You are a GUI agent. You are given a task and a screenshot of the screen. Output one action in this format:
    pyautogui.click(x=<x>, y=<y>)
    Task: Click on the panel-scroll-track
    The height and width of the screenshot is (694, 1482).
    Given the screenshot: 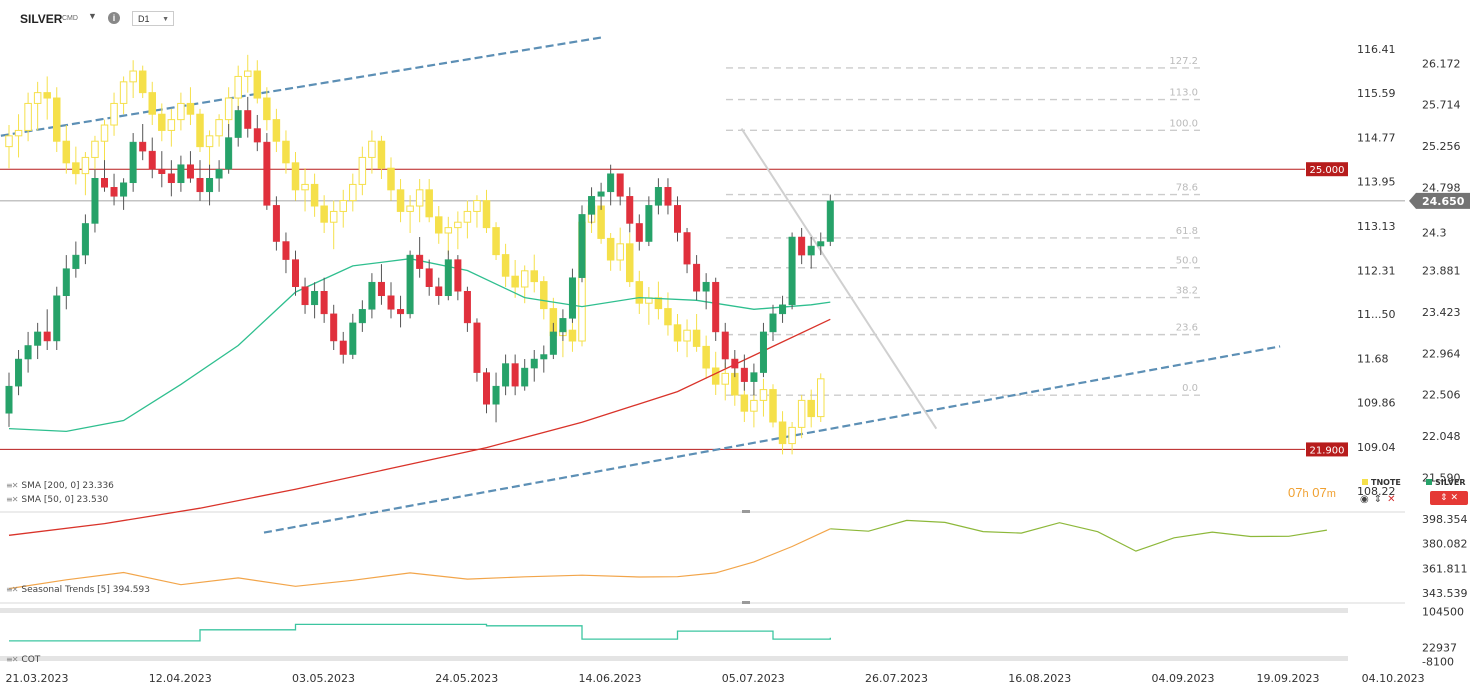 What is the action you would take?
    pyautogui.click(x=674, y=658)
    